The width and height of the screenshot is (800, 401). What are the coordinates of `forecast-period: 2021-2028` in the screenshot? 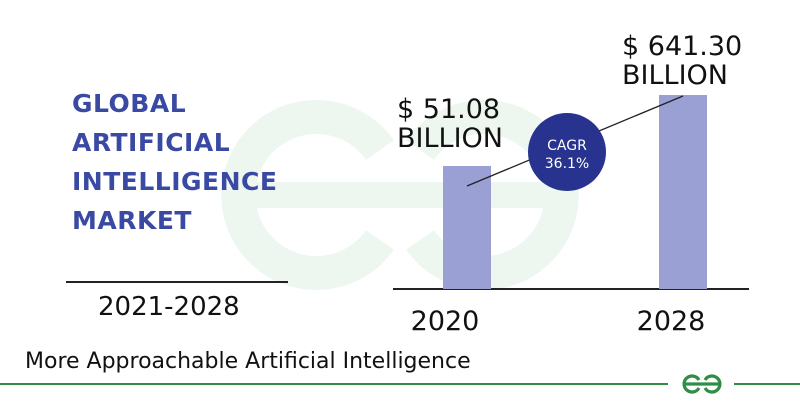 It's located at (169, 307).